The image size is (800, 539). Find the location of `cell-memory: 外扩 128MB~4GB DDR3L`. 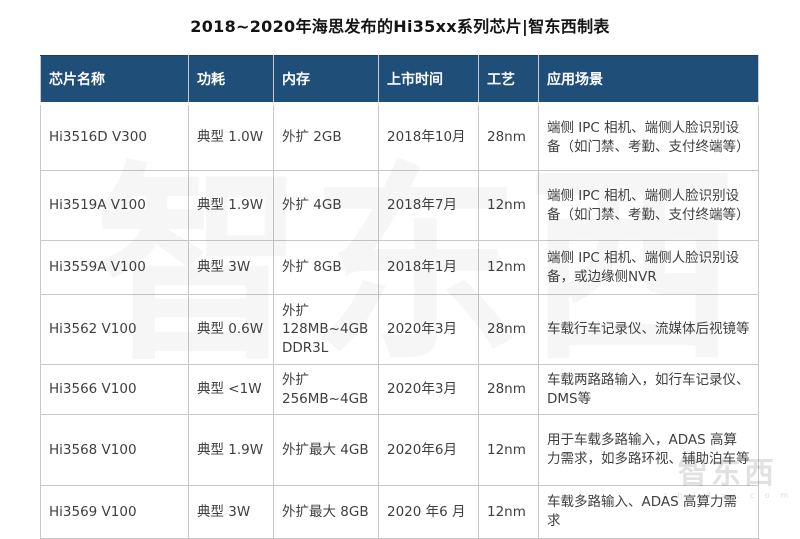

cell-memory: 外扩 128MB~4GB DDR3L is located at coordinates (326, 329).